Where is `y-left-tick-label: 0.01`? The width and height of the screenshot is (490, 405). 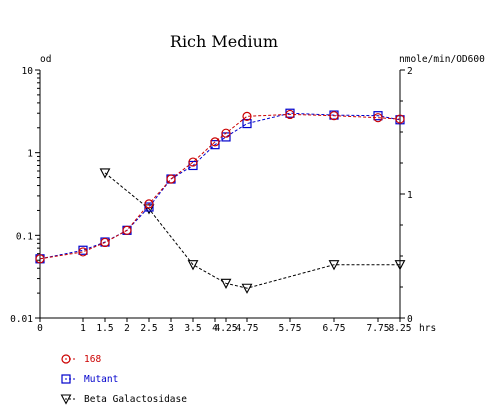 y-left-tick-label: 0.01 is located at coordinates (21, 319).